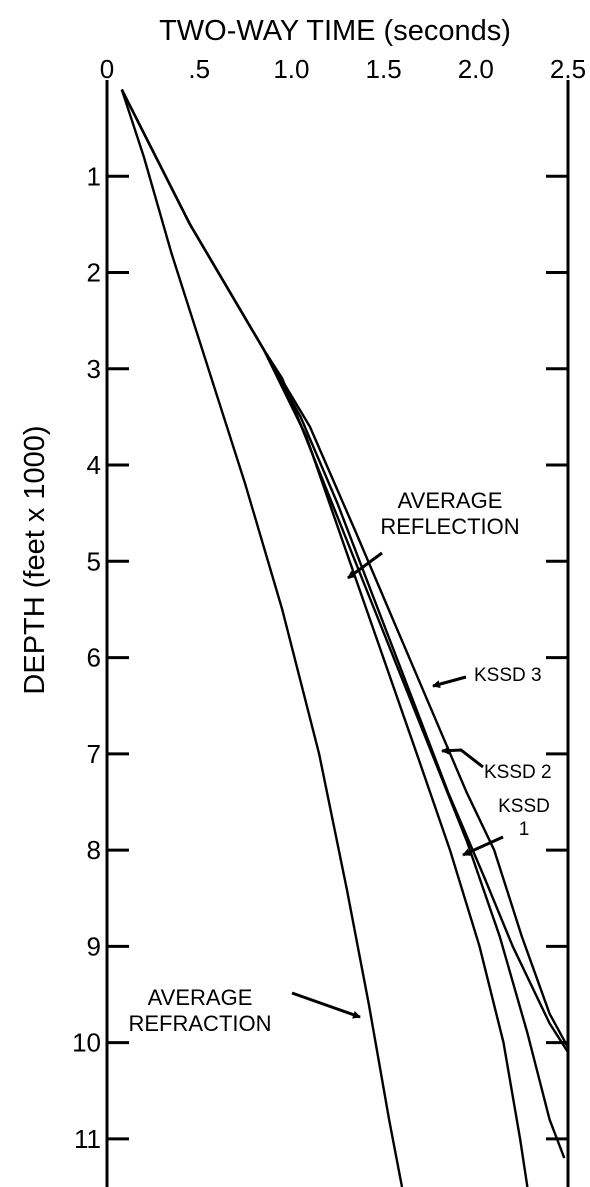  I want to click on annotation-kssd2-arrow, so click(462, 757).